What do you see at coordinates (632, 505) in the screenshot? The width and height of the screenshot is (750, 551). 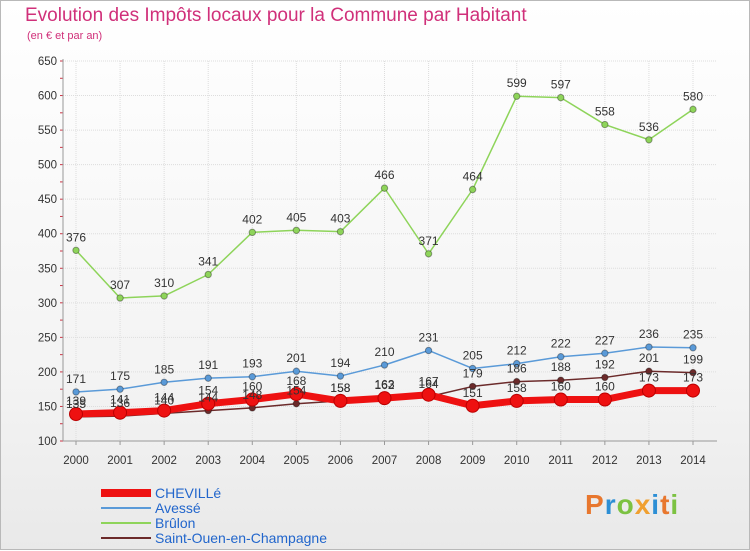 I see `brand-logo: Proxiti` at bounding box center [632, 505].